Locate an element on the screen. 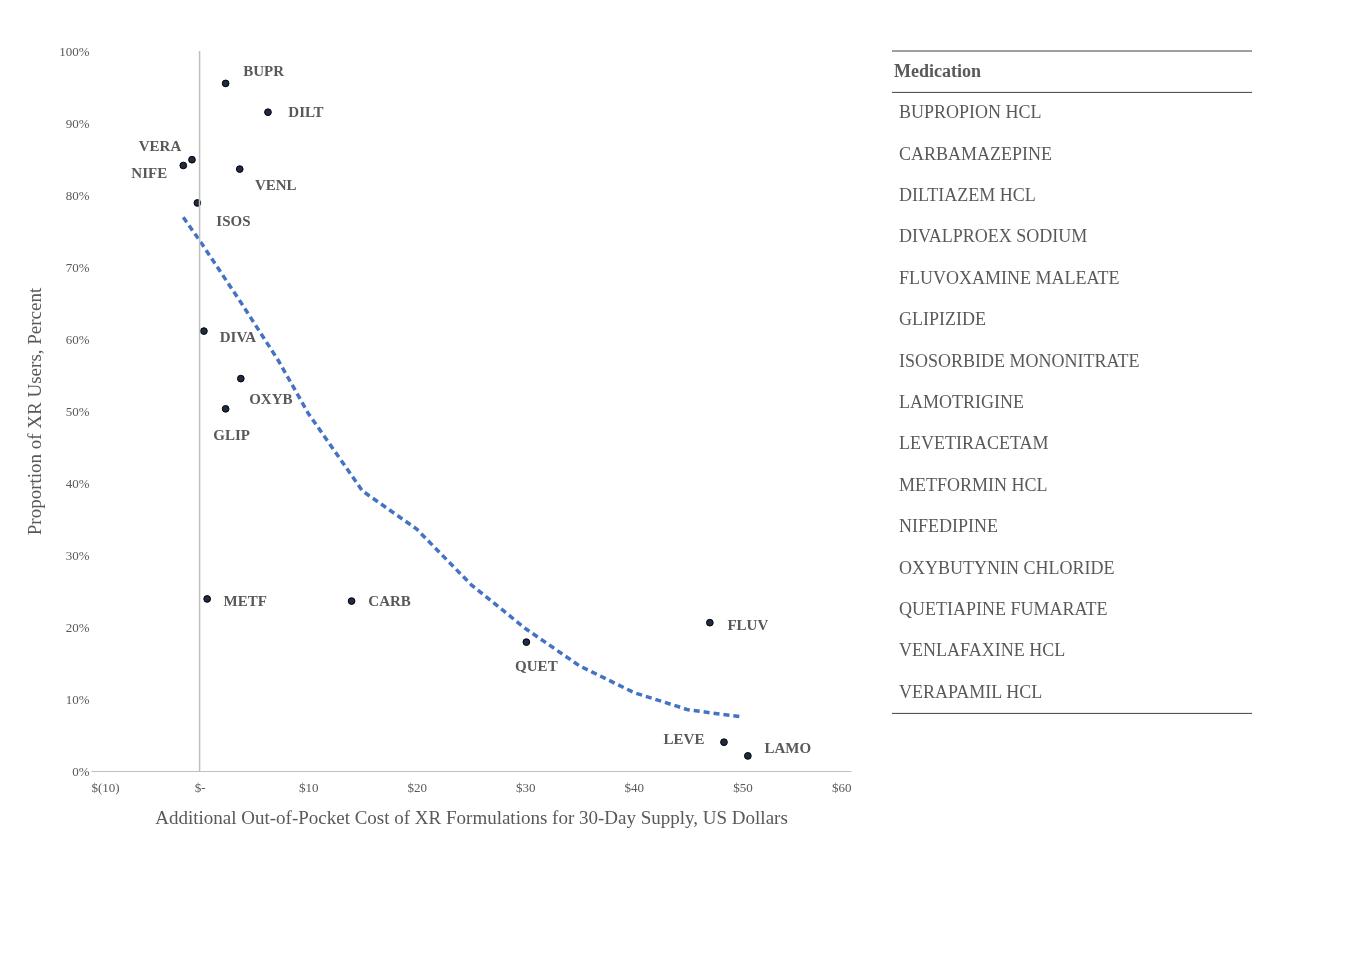 This screenshot has height=956, width=1348. annotation: LAMO is located at coordinates (788, 747).